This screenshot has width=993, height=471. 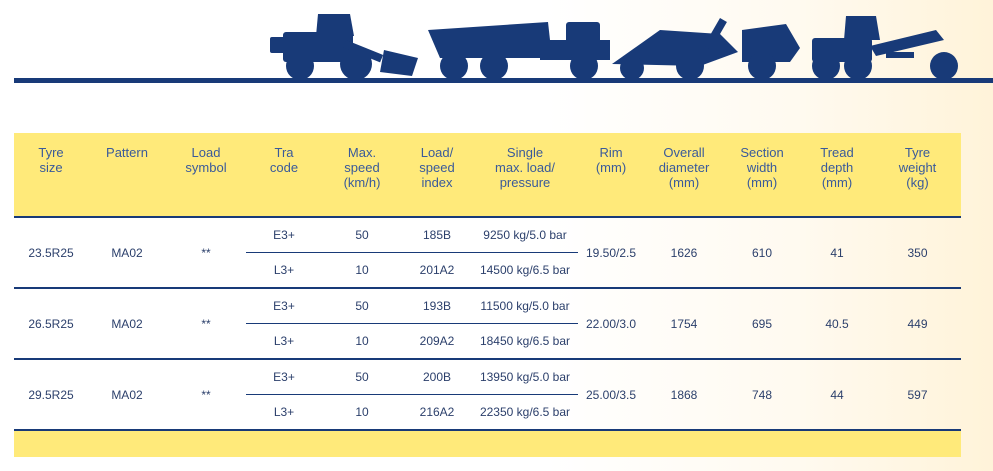 I want to click on header-tra_code: Tra code, so click(x=284, y=175).